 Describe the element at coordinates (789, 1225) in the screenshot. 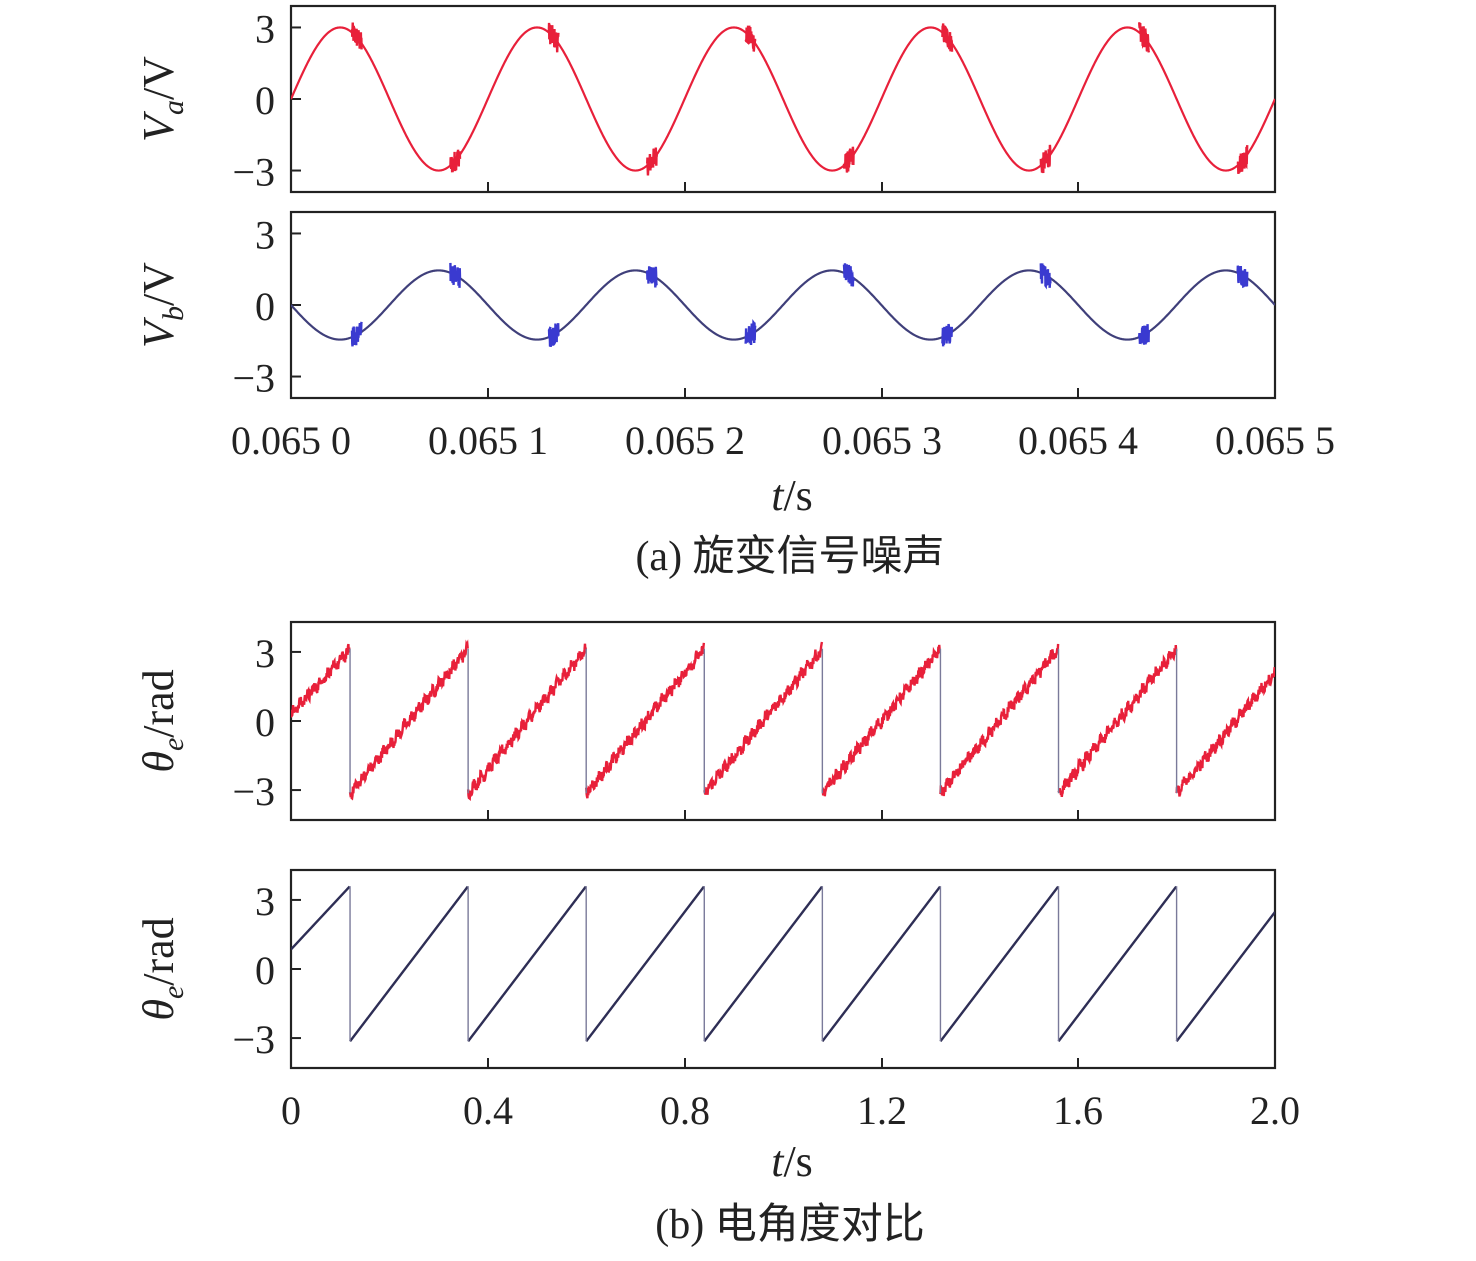

I see `caption-b: (b) 电角度对比` at that location.